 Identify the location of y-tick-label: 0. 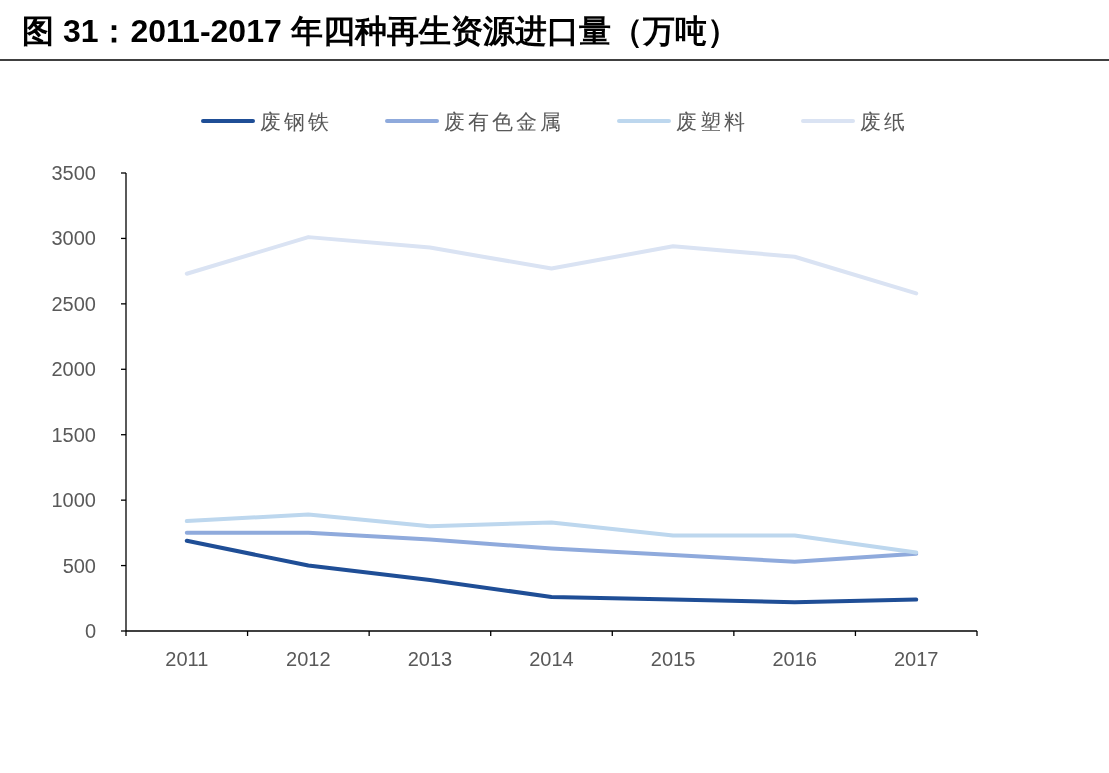
(90, 631).